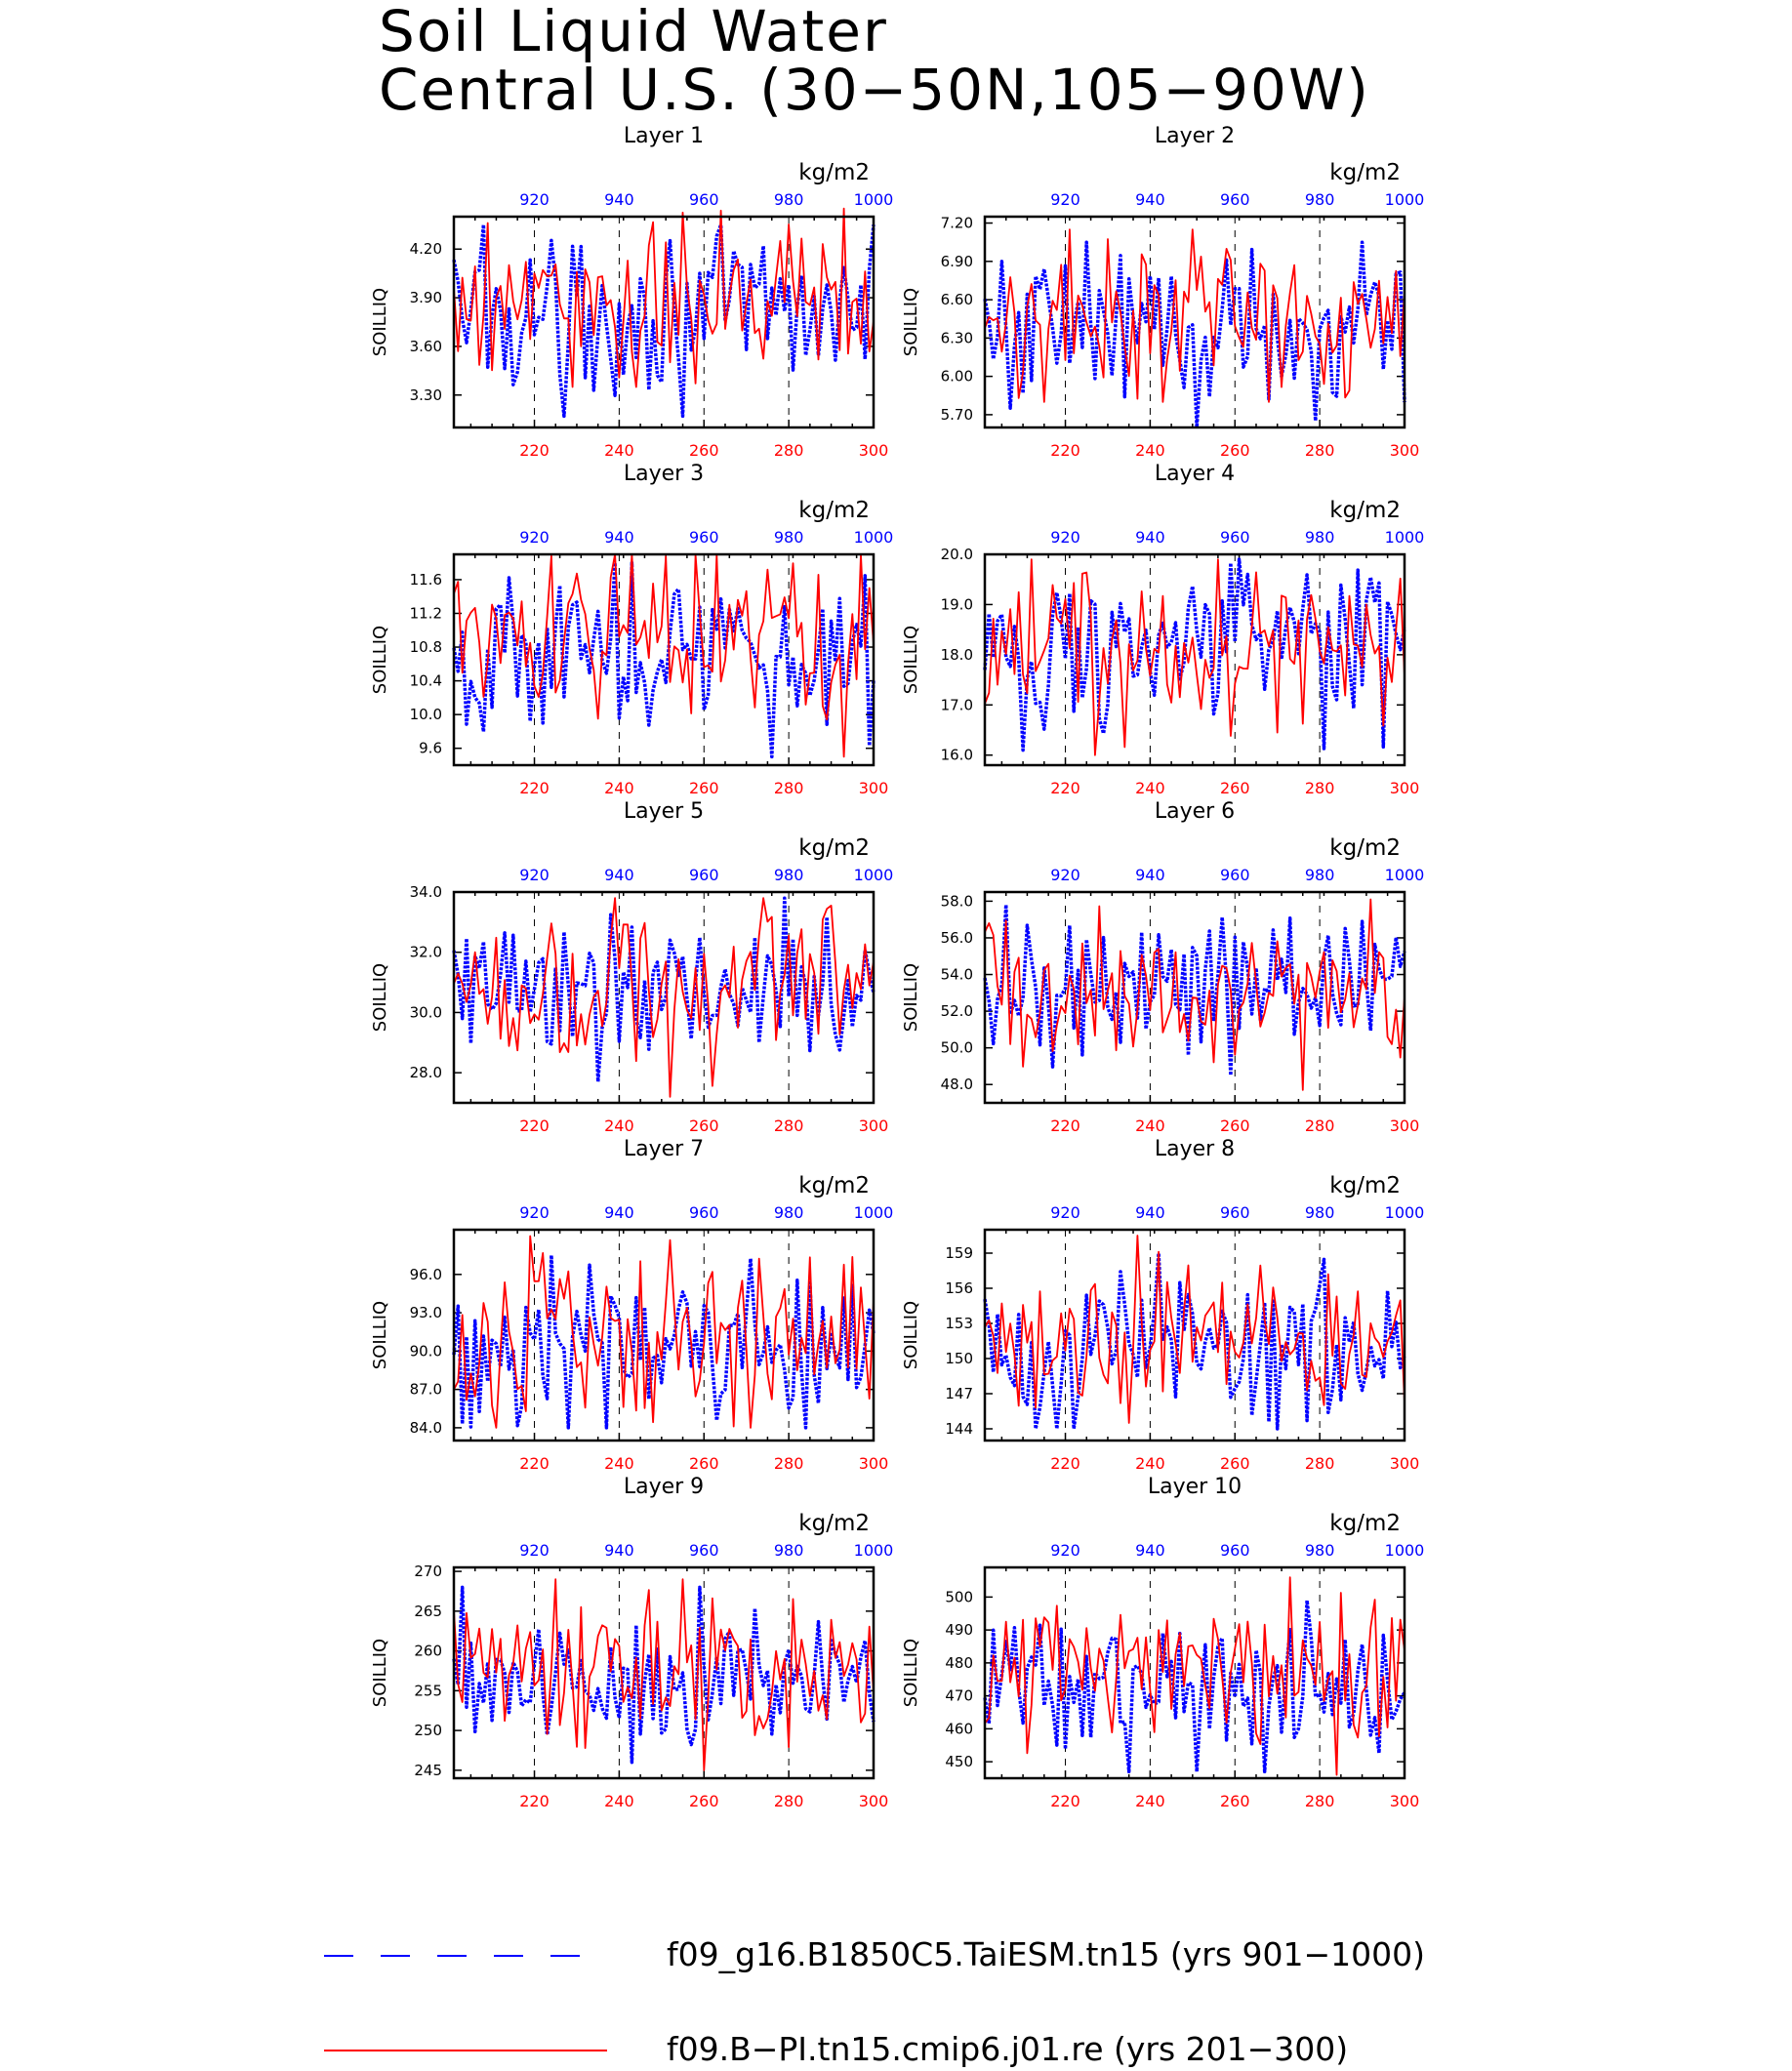 Image resolution: width=1792 pixels, height=2071 pixels. What do you see at coordinates (874, 875) in the screenshot?
I see `panel-5-xtick-label-top-1000: 1000` at bounding box center [874, 875].